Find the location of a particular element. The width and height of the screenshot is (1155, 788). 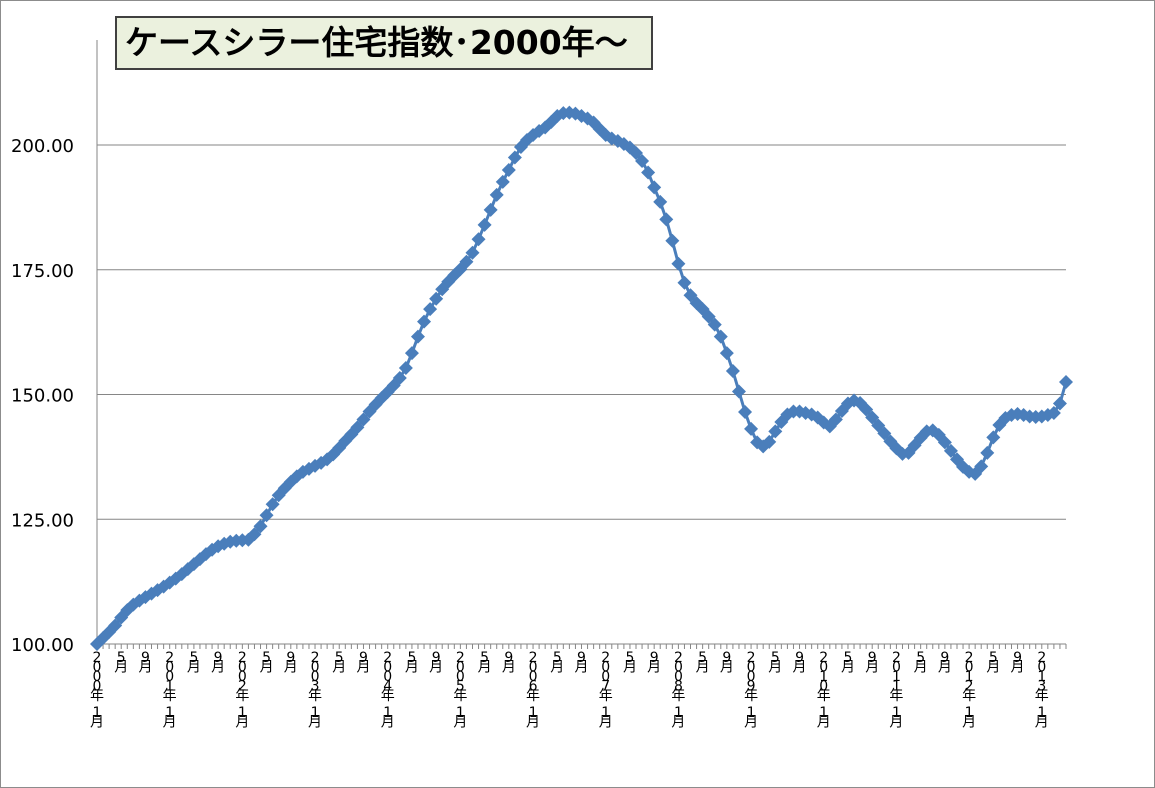

y-tick-label: 125.00 is located at coordinates (42, 520).